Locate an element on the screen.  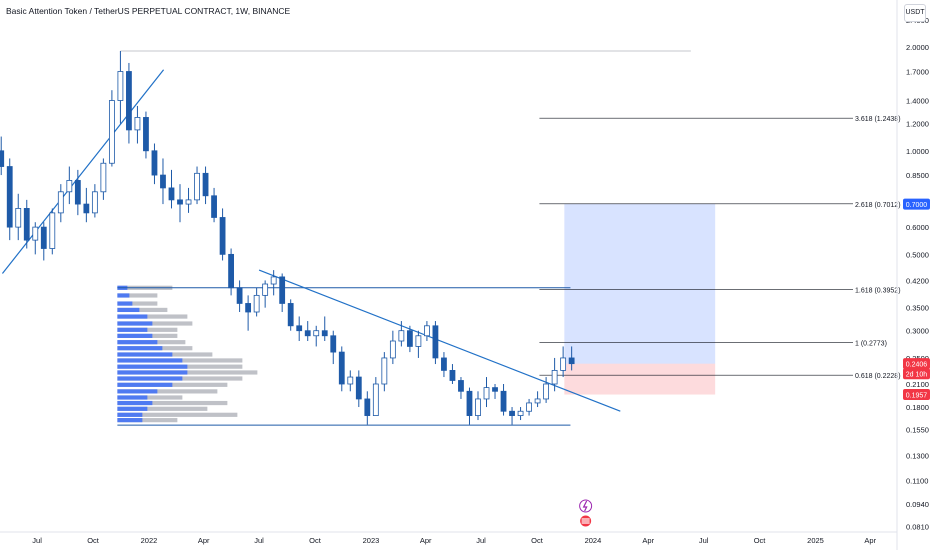
price-tick-label: 2.0000 is located at coordinates (917, 47).